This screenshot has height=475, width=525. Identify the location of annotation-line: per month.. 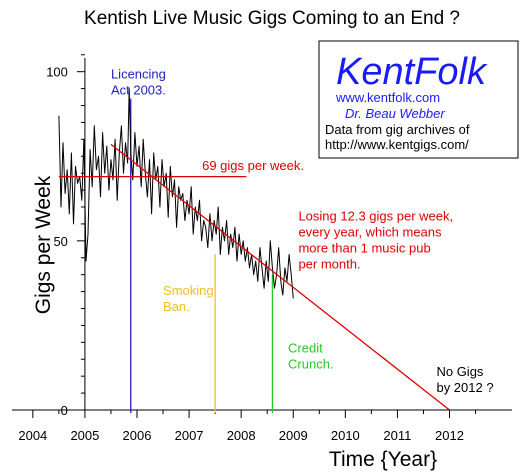
(329, 264).